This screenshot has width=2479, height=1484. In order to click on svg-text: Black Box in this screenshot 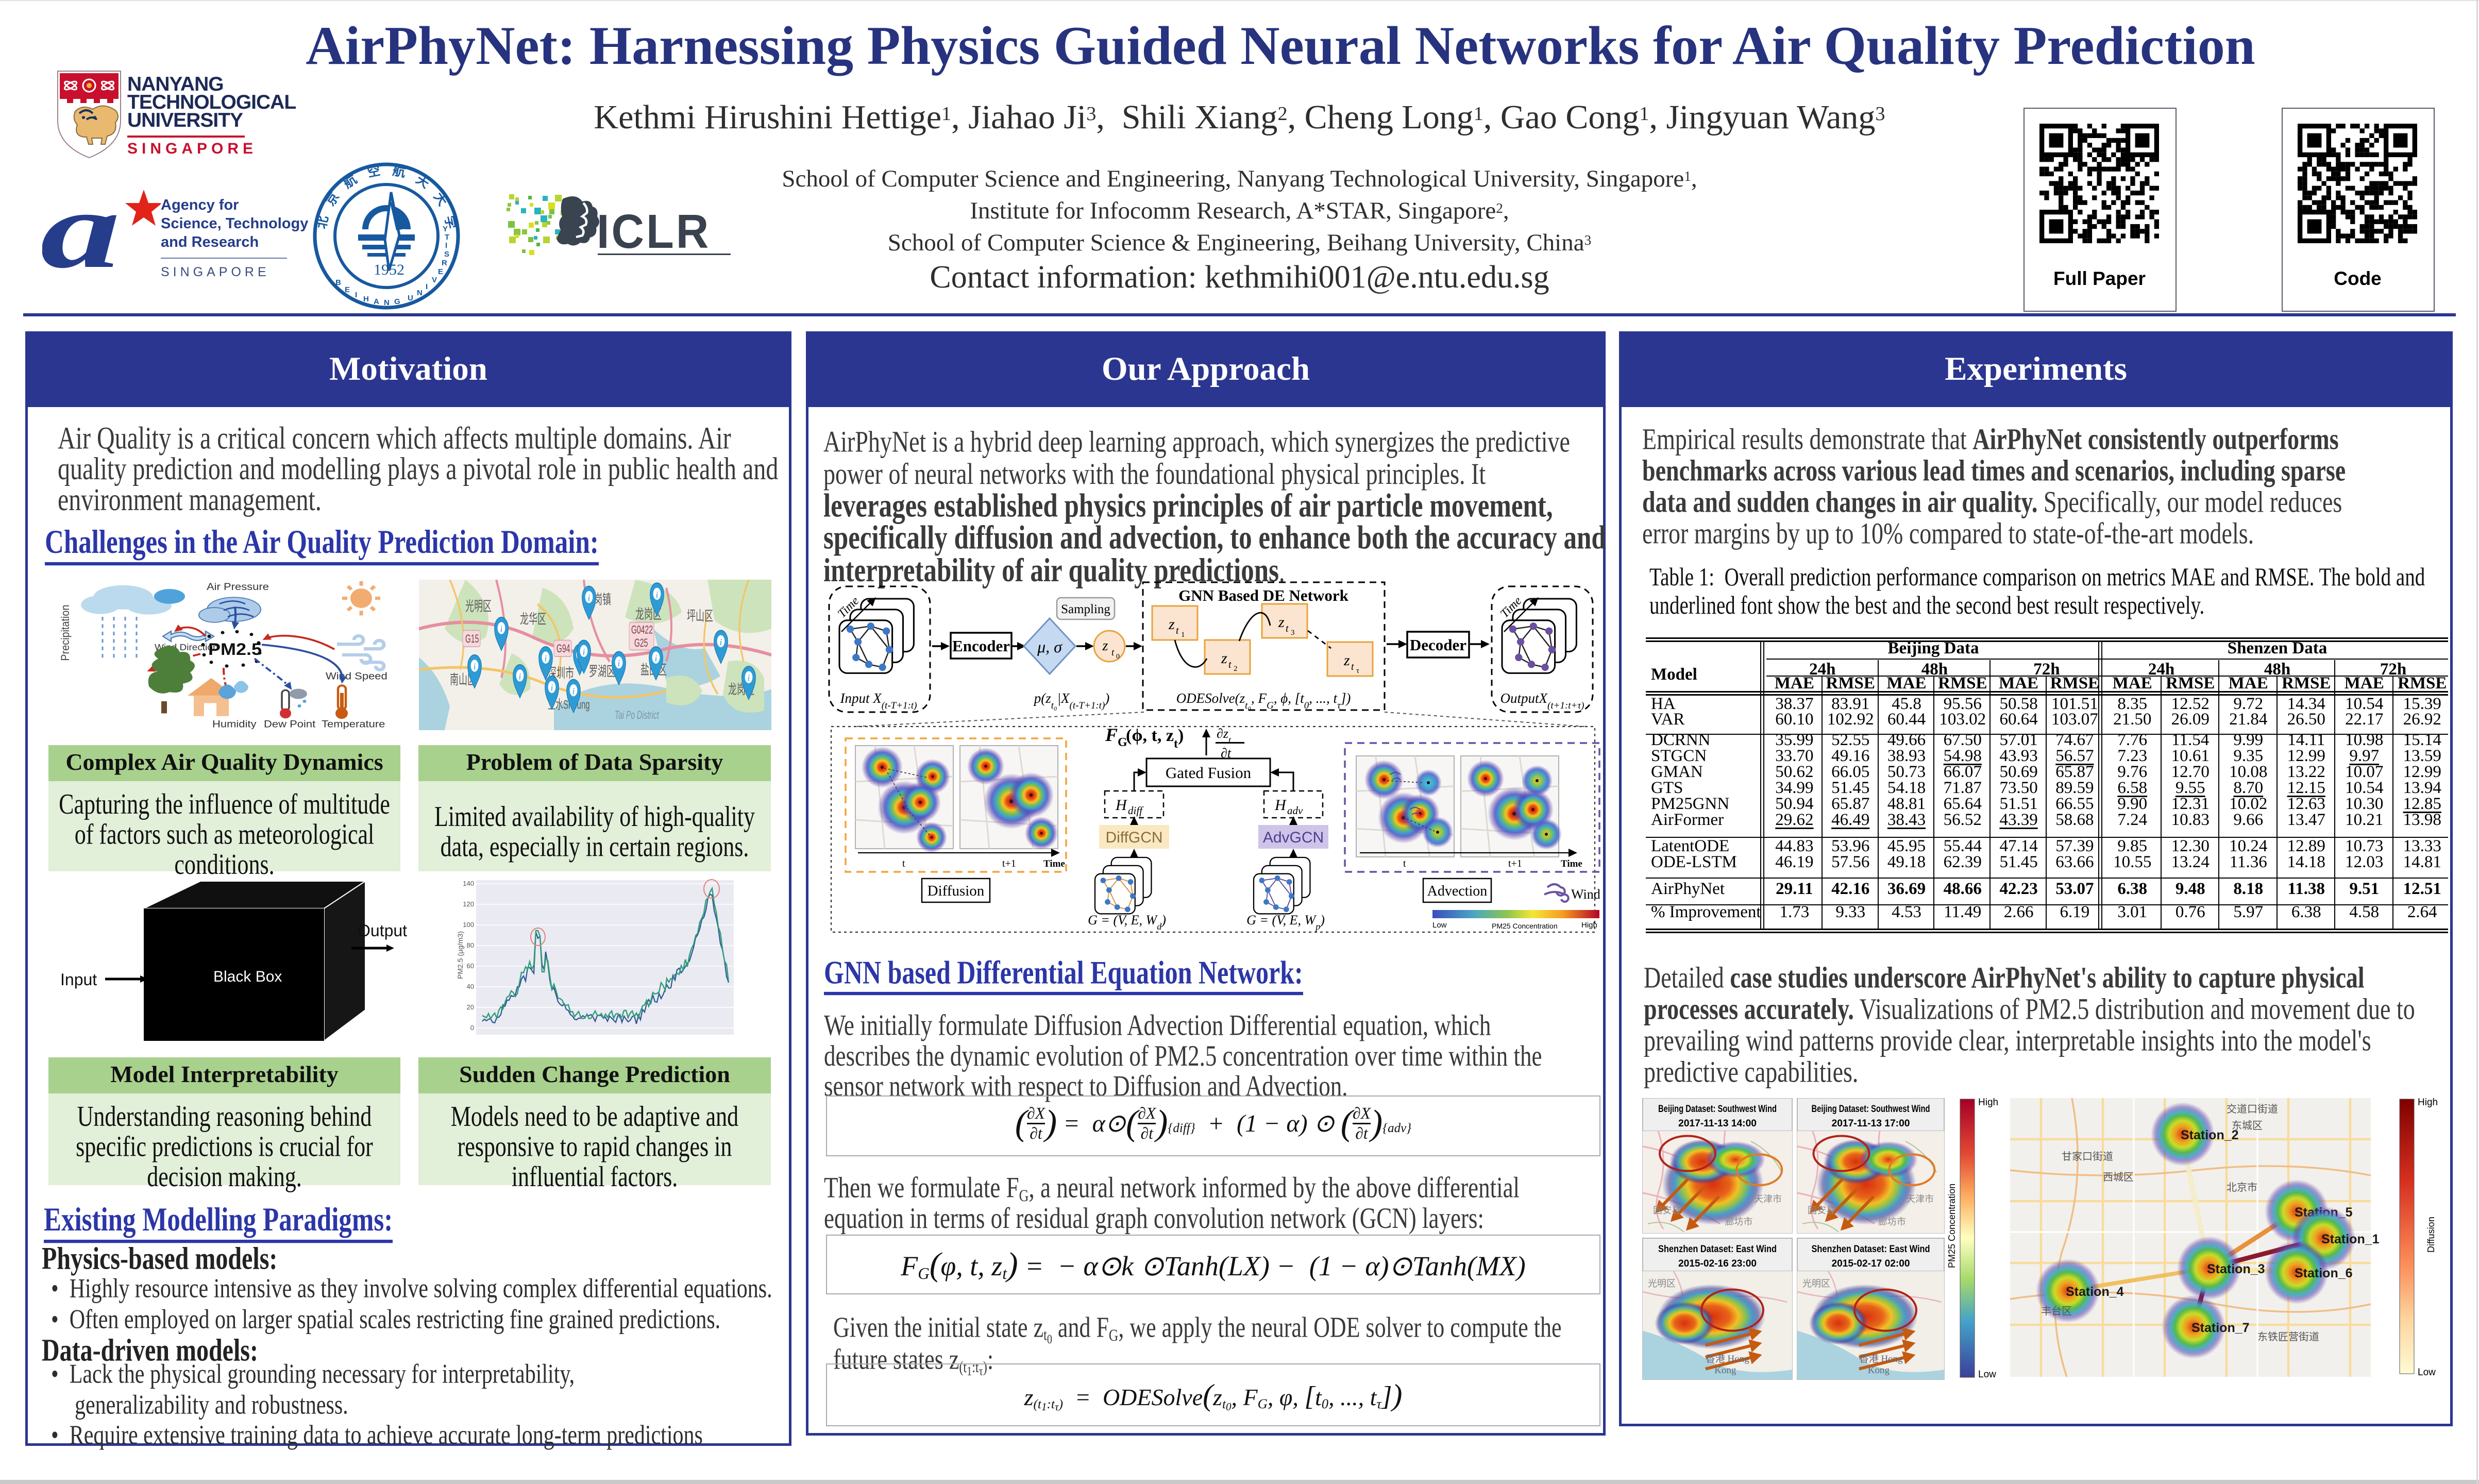, I will do `click(248, 976)`.